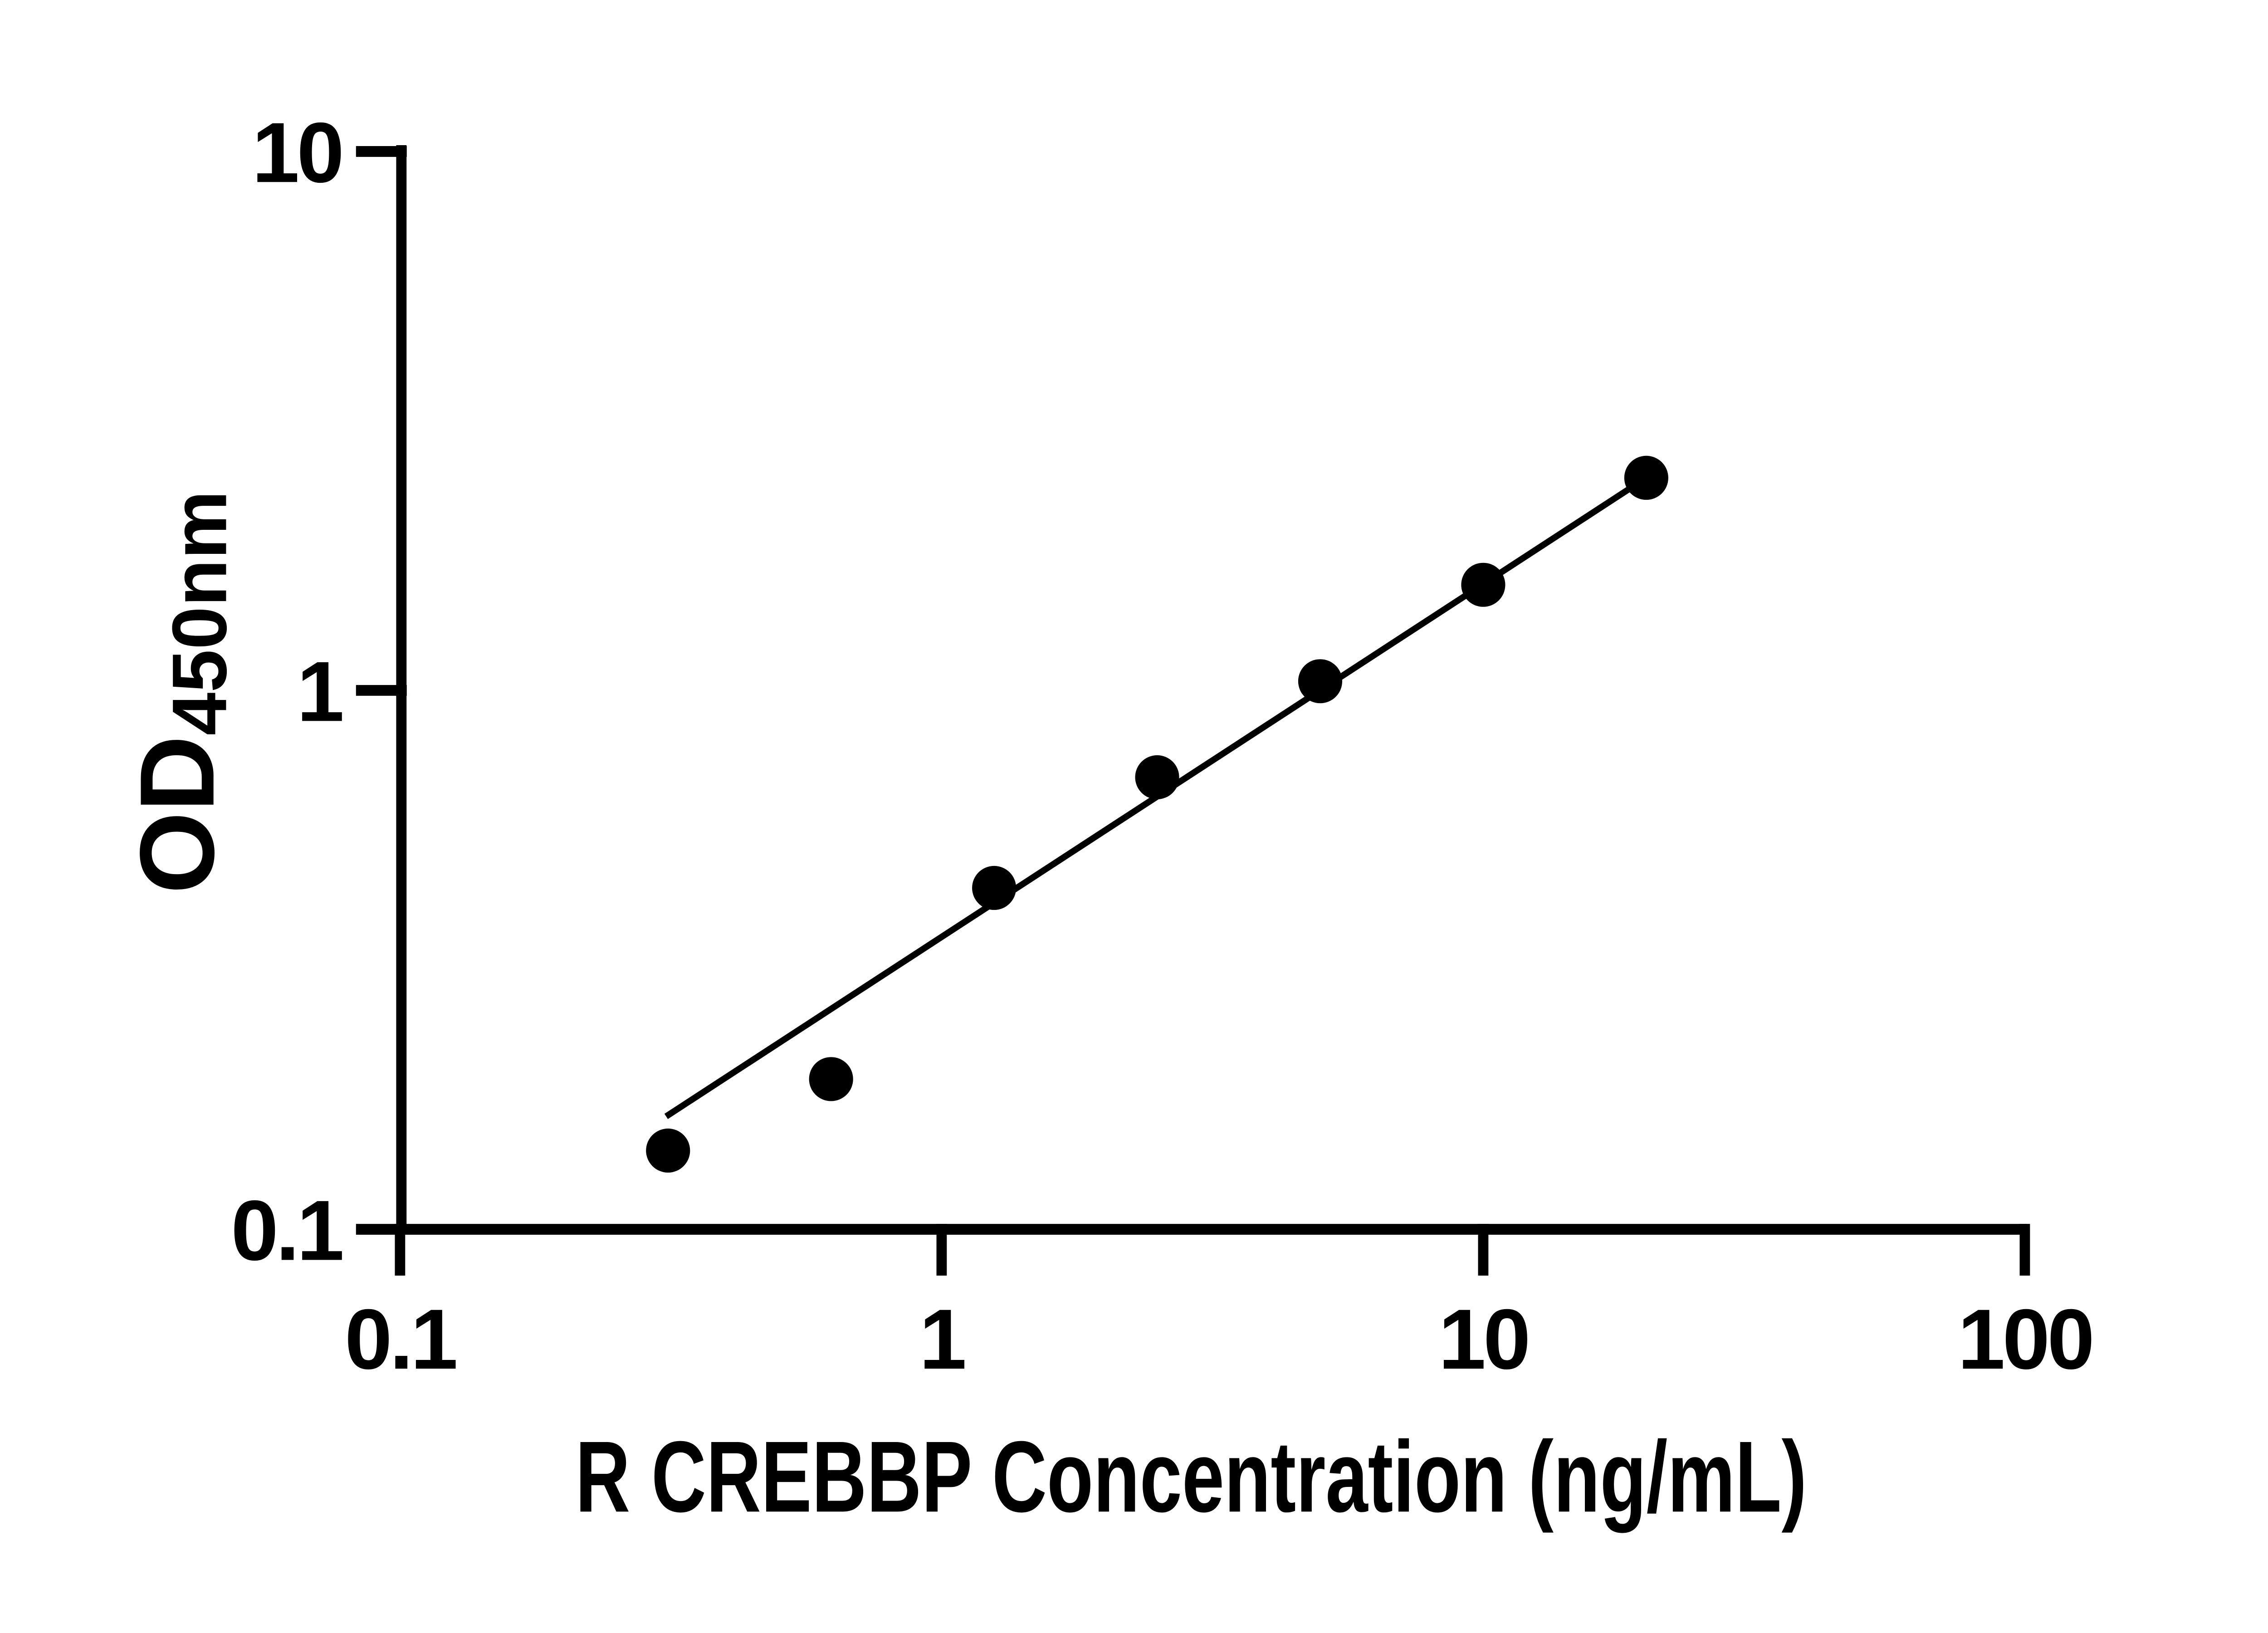  What do you see at coordinates (319, 691) in the screenshot?
I see `y-tick-label-1: 1` at bounding box center [319, 691].